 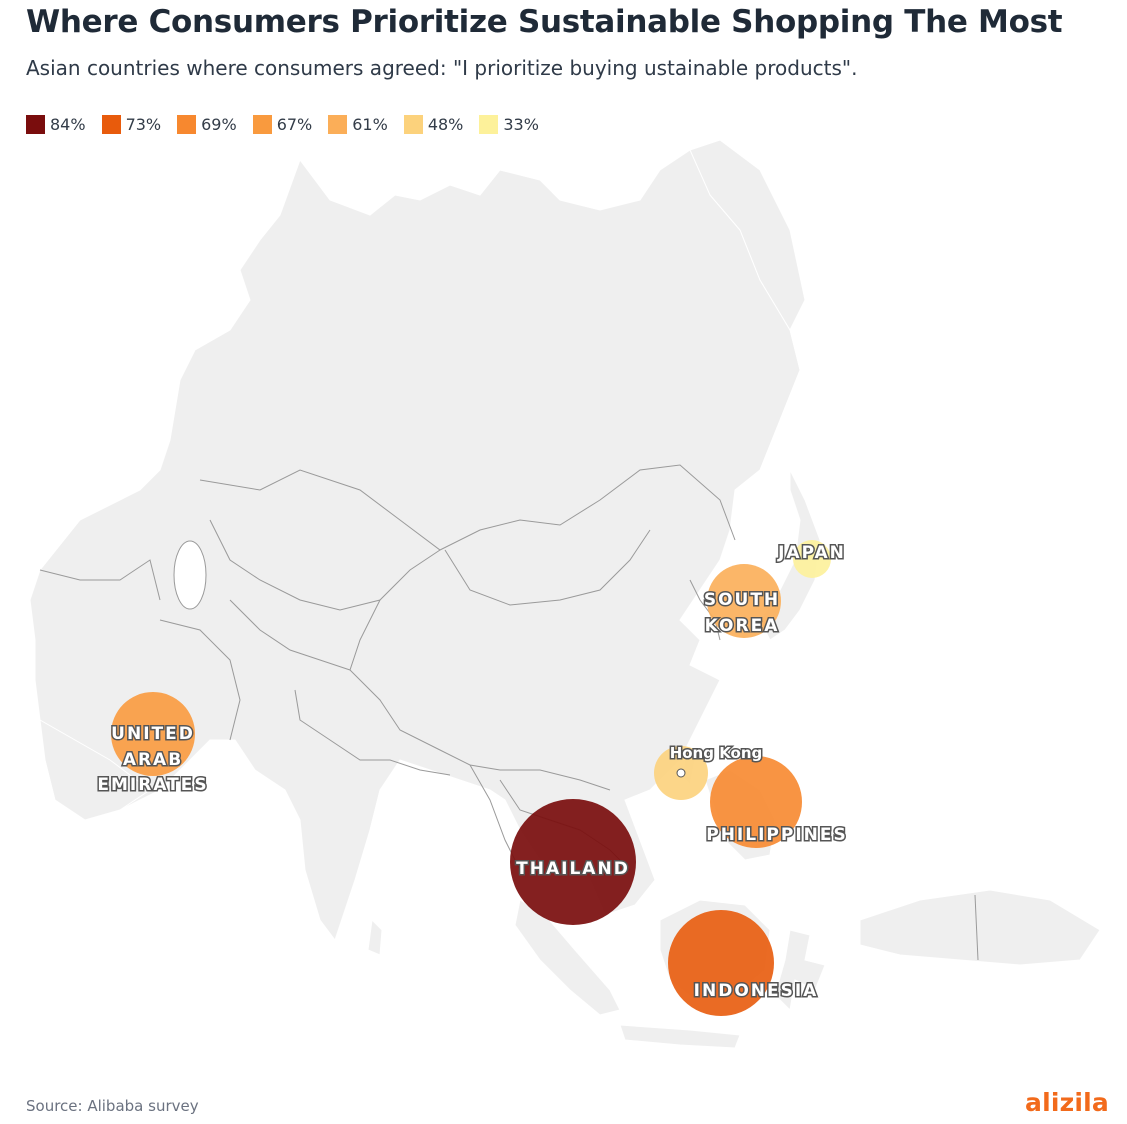 I want to click on legend-item-69: 69%, so click(x=207, y=124).